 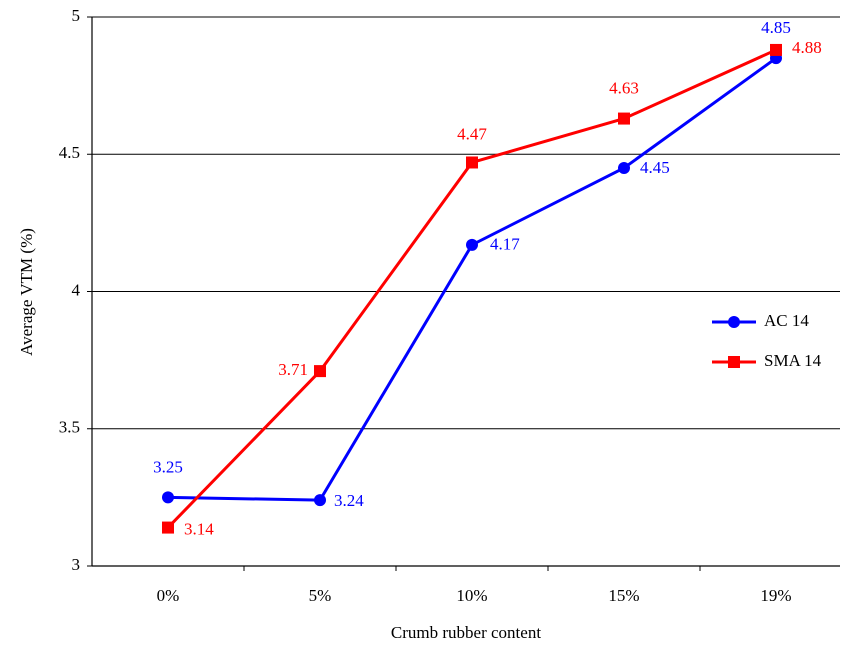 I want to click on data-label: 4.47, so click(x=472, y=133).